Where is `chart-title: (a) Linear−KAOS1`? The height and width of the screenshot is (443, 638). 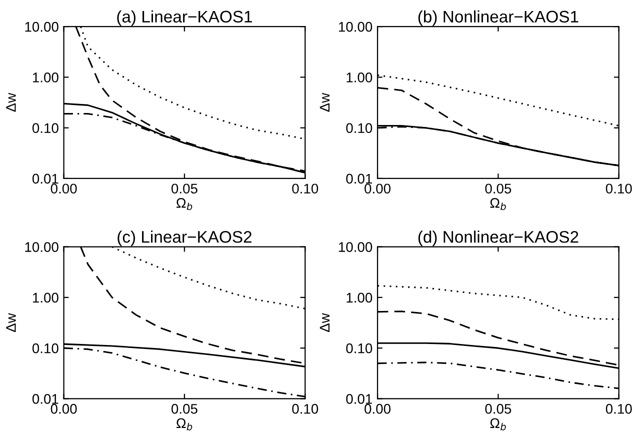
chart-title: (a) Linear−KAOS1 is located at coordinates (184, 18).